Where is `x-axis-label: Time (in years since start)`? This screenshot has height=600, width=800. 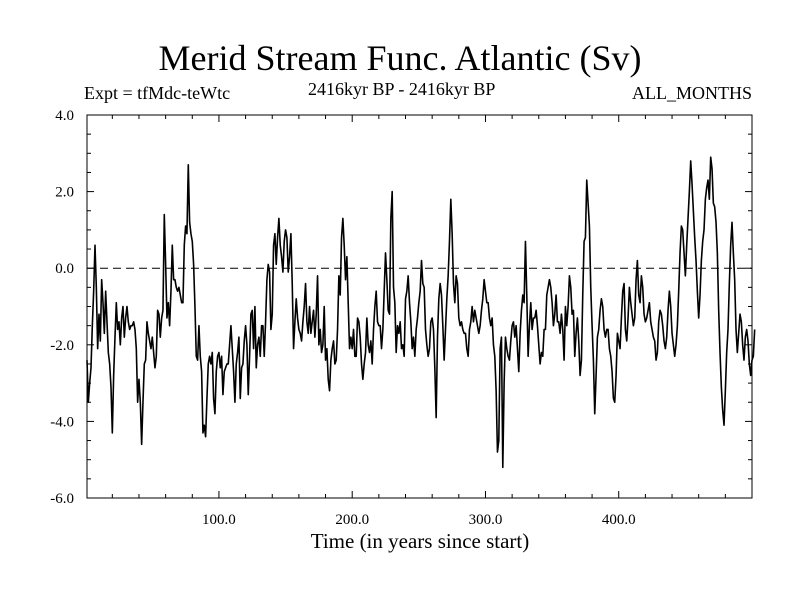 x-axis-label: Time (in years since start) is located at coordinates (420, 541).